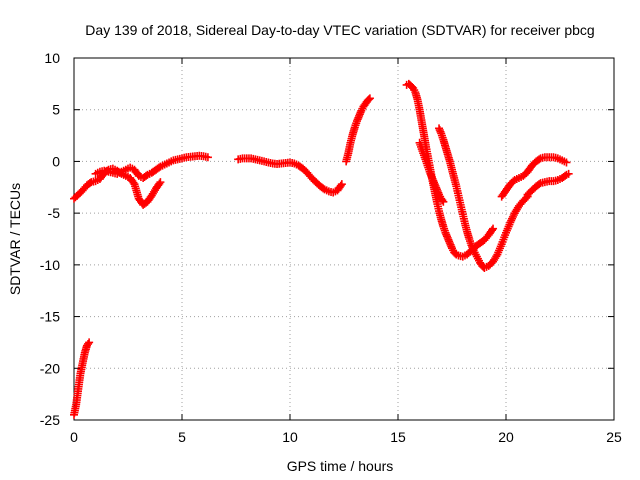 This screenshot has width=640, height=480. What do you see at coordinates (151, 166) in the screenshot?
I see `series-seg3` at bounding box center [151, 166].